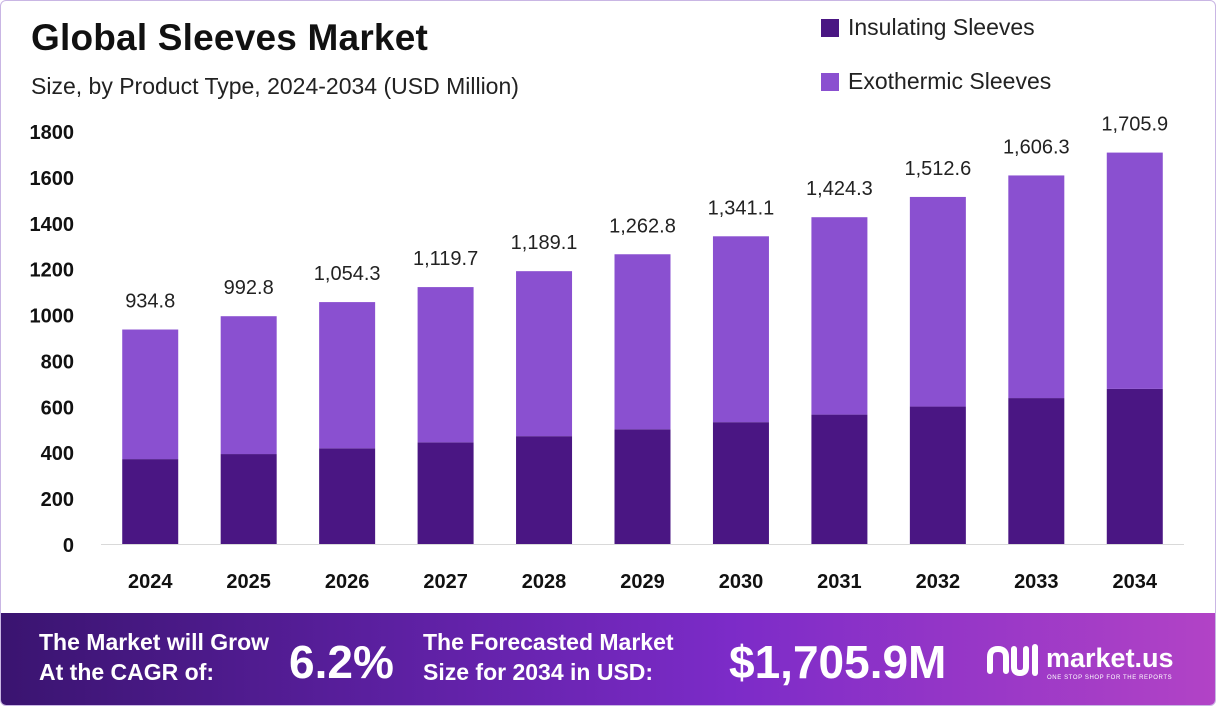 The width and height of the screenshot is (1216, 706). I want to click on y-tick-label: 1400, so click(52, 225).